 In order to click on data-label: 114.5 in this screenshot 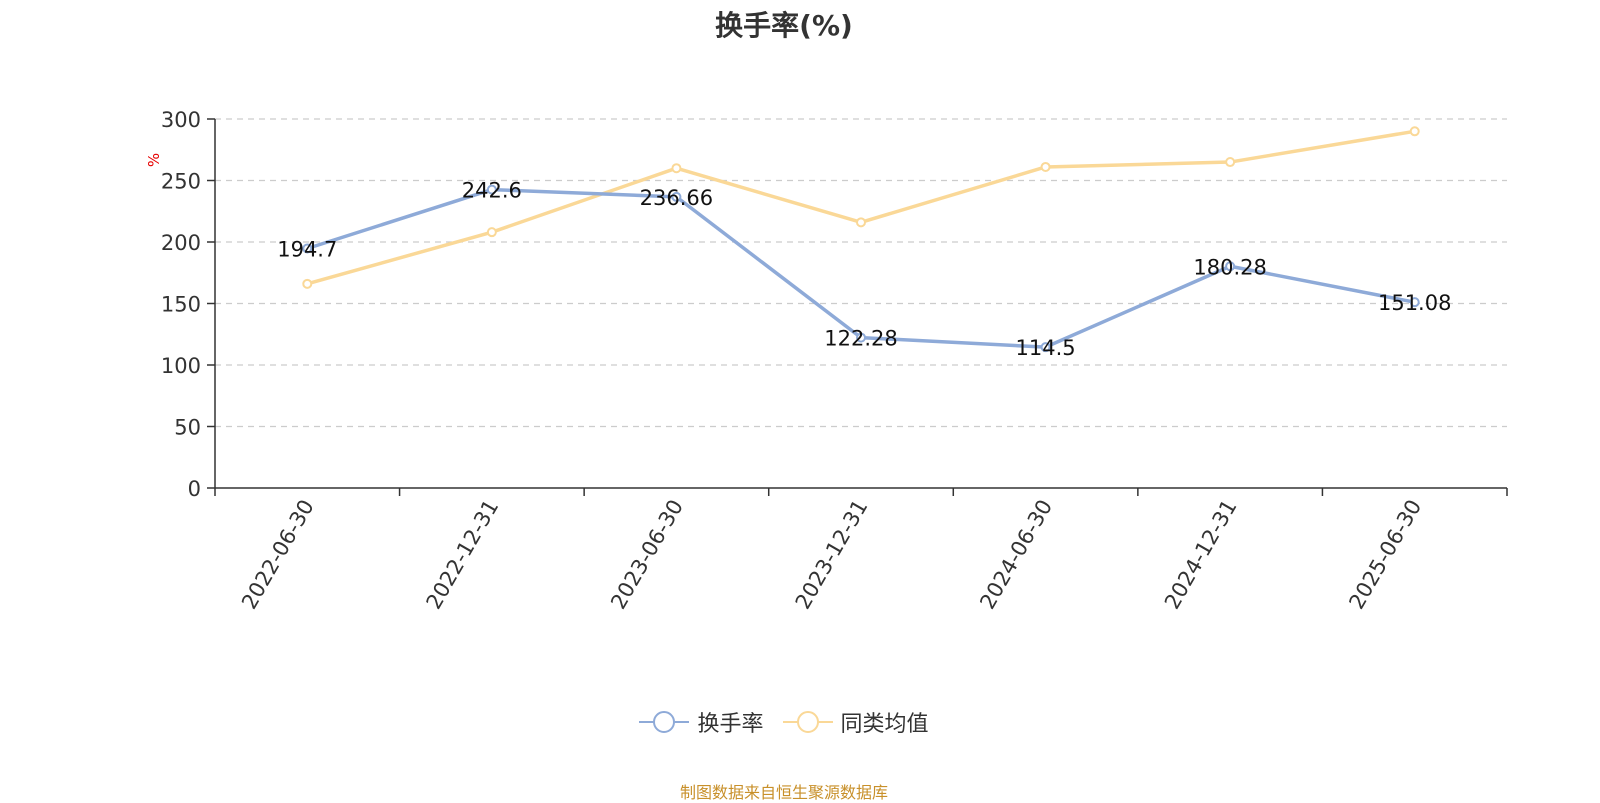, I will do `click(1046, 348)`.